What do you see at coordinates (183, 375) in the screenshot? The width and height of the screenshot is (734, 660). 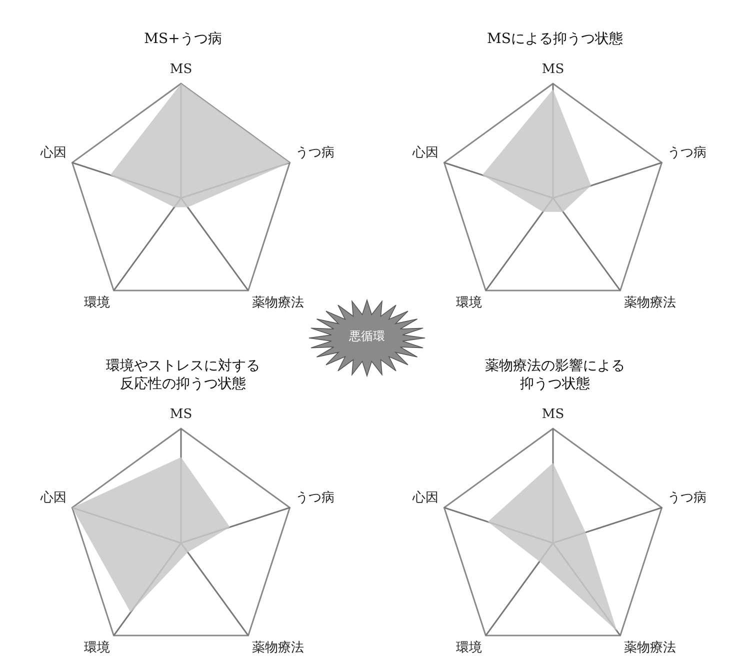 I see `chart-title: 環境やストレスに対する反応性の抑うつ状態` at bounding box center [183, 375].